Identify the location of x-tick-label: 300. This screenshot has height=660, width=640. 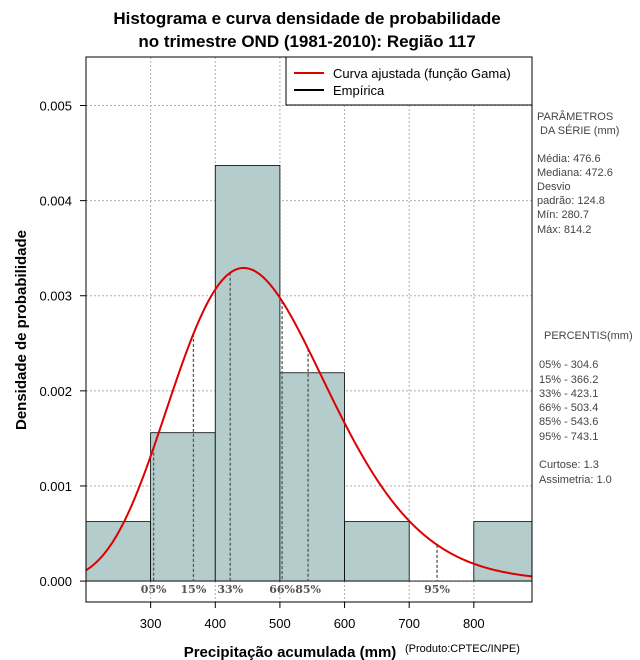
(151, 623).